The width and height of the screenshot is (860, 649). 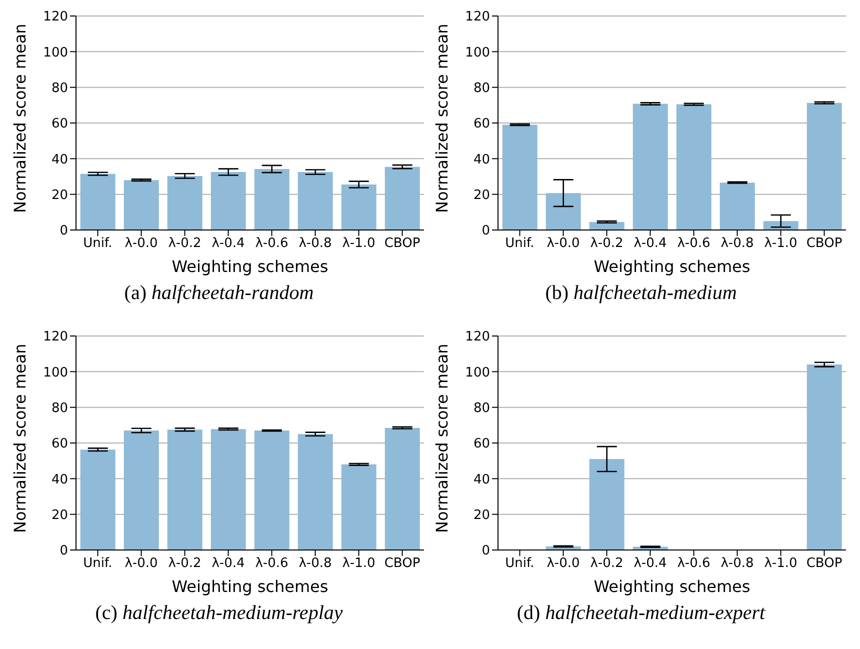 What do you see at coordinates (641, 613) in the screenshot?
I see `text: (d) halfcheetah-medium-expert` at bounding box center [641, 613].